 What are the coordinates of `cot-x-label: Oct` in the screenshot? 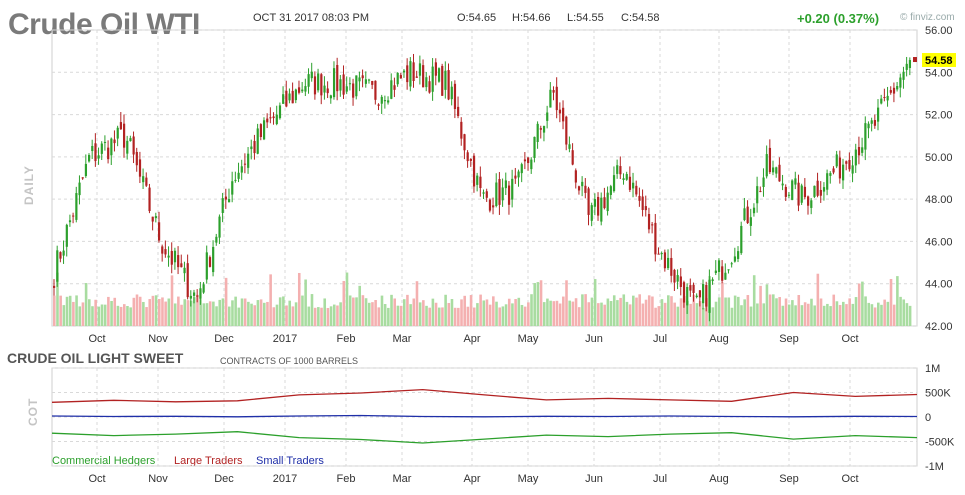 It's located at (96, 479).